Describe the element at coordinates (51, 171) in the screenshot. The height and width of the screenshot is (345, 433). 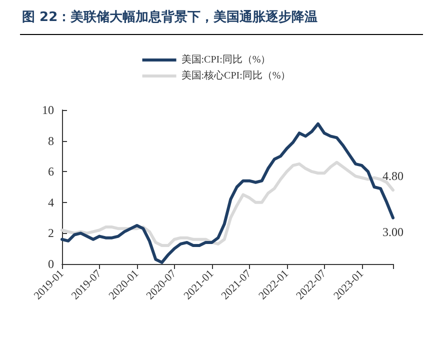
I see `y-tick-label: 6` at that location.